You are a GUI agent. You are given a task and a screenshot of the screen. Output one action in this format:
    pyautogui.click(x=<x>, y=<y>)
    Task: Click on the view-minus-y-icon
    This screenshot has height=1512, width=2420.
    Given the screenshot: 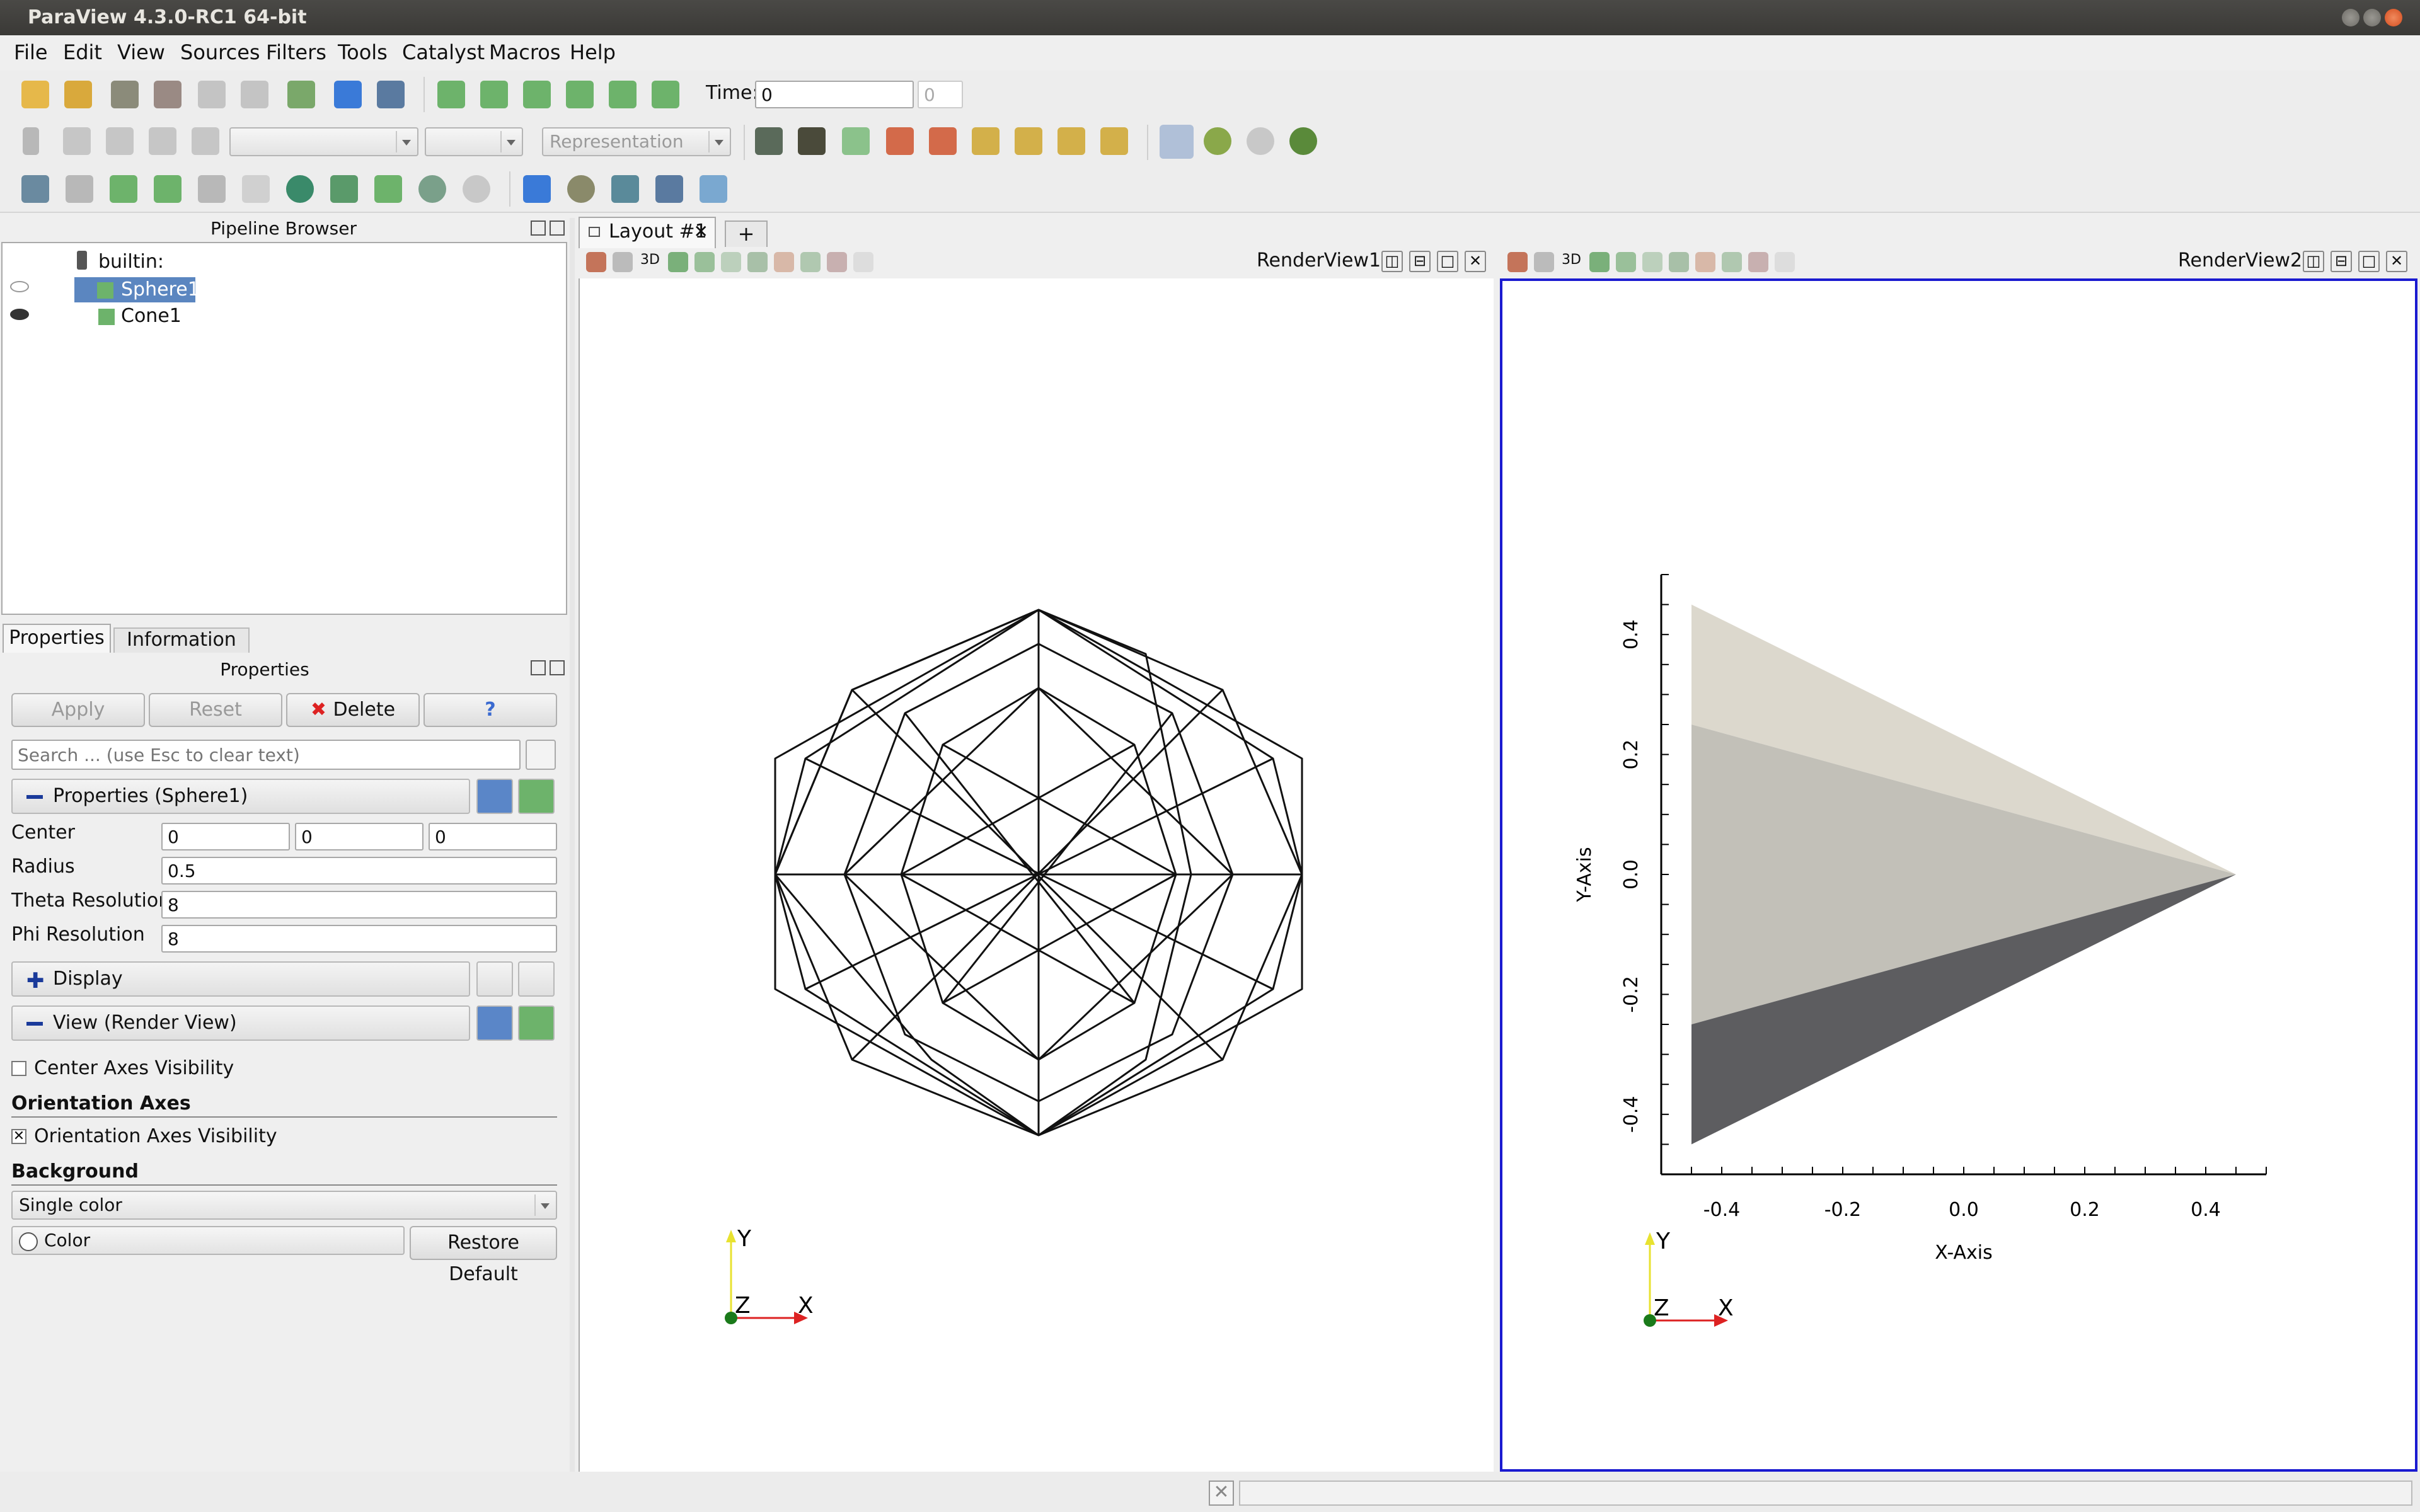 What is the action you would take?
    pyautogui.click(x=1028, y=141)
    